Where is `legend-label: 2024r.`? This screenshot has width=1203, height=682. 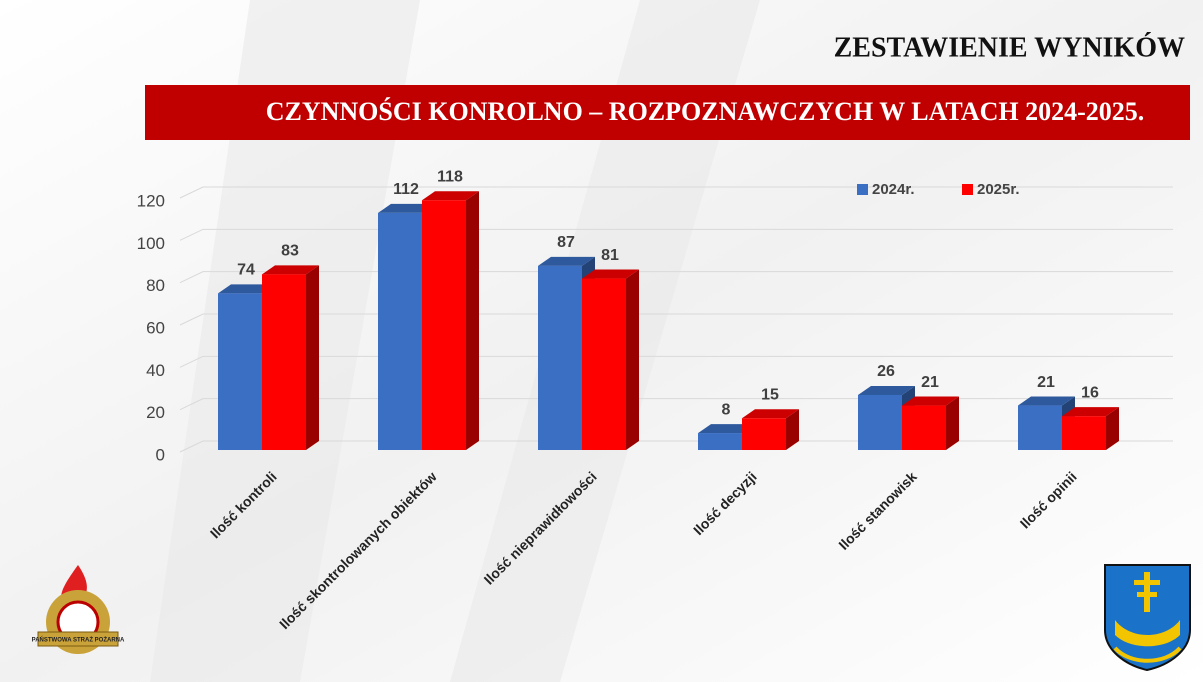 legend-label: 2024r. is located at coordinates (893, 189).